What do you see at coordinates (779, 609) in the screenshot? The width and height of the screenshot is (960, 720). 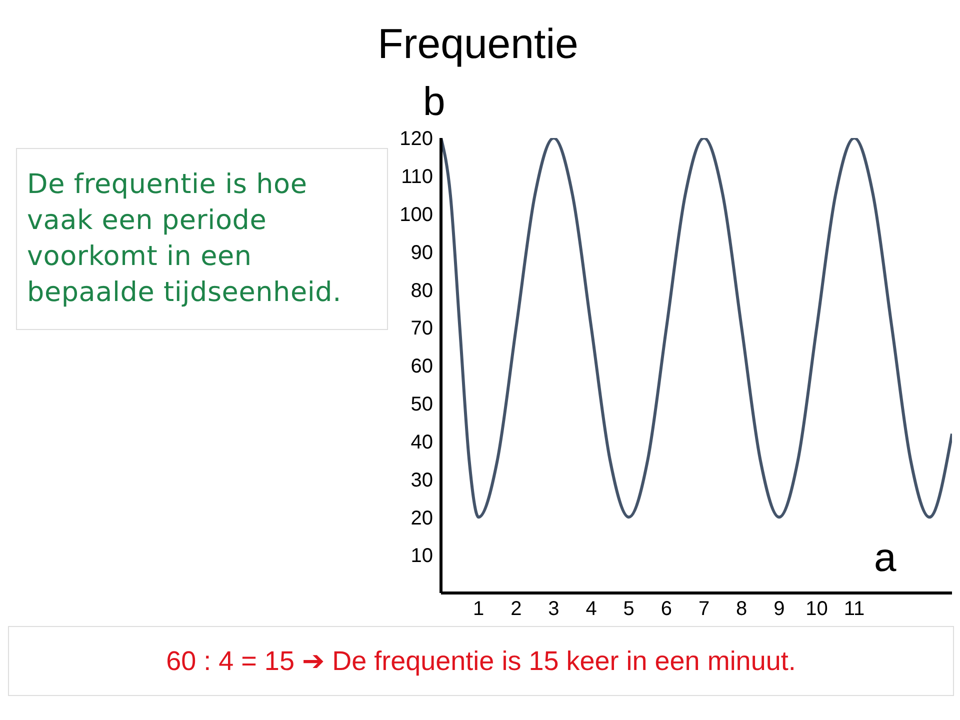 I see `x-tick-label: 9` at bounding box center [779, 609].